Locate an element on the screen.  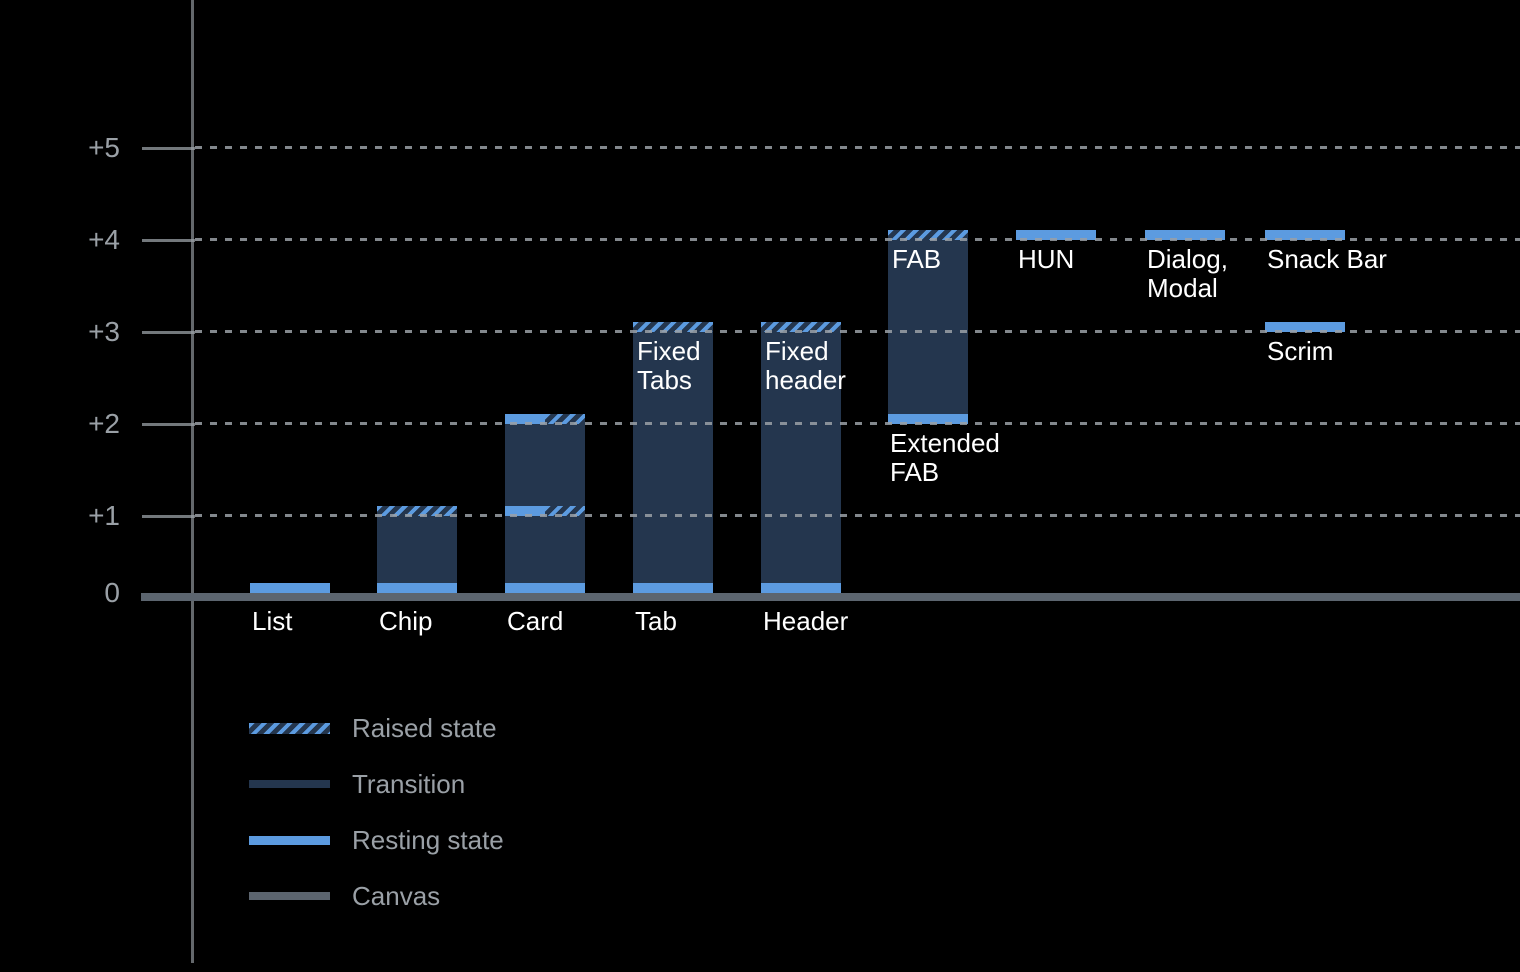
y-axis-line is located at coordinates (192, 481).